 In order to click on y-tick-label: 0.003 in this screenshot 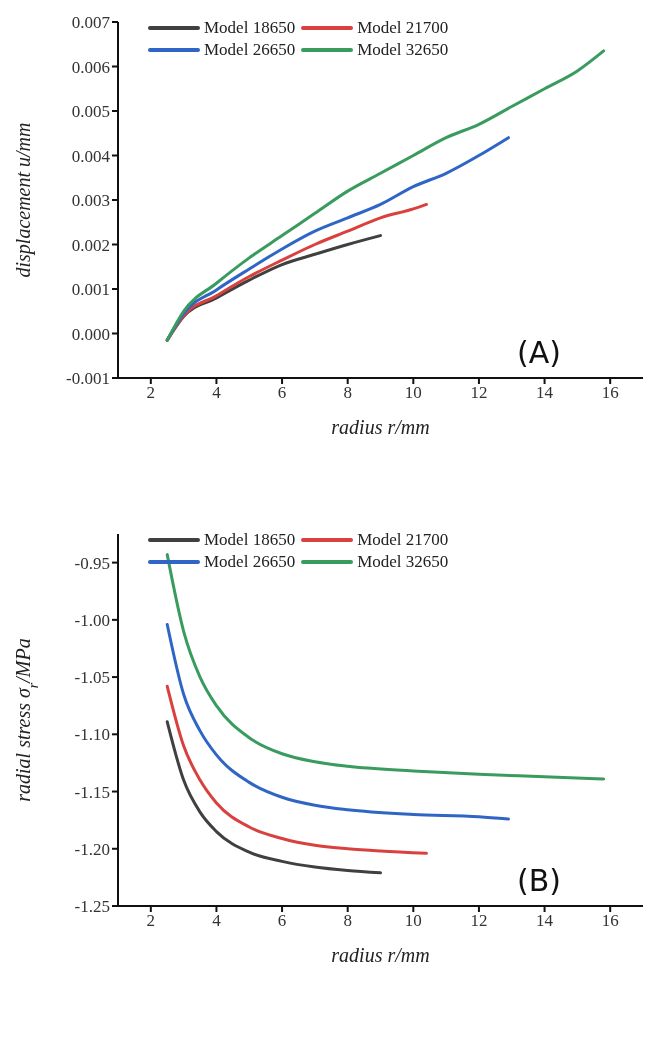, I will do `click(90, 201)`.